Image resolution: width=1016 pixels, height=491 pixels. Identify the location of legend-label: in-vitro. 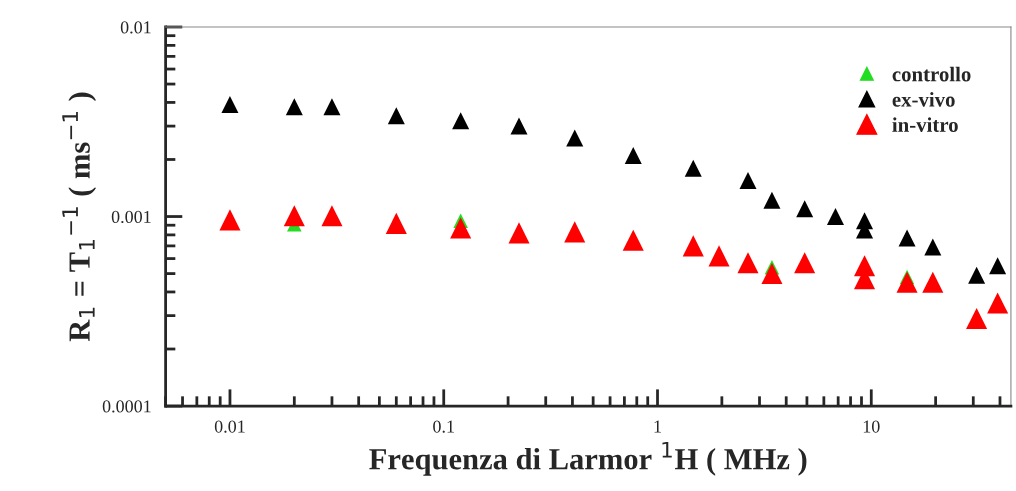
(925, 124).